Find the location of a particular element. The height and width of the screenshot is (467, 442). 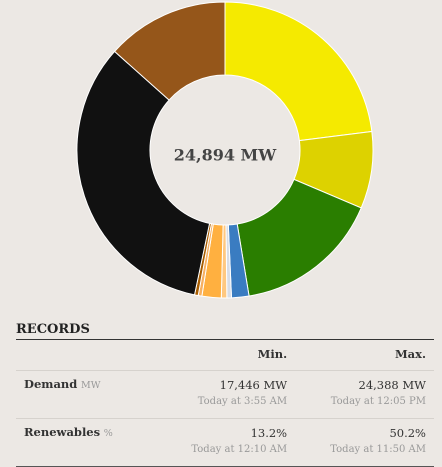

center-total-label: 24,894 MW is located at coordinates (226, 155).